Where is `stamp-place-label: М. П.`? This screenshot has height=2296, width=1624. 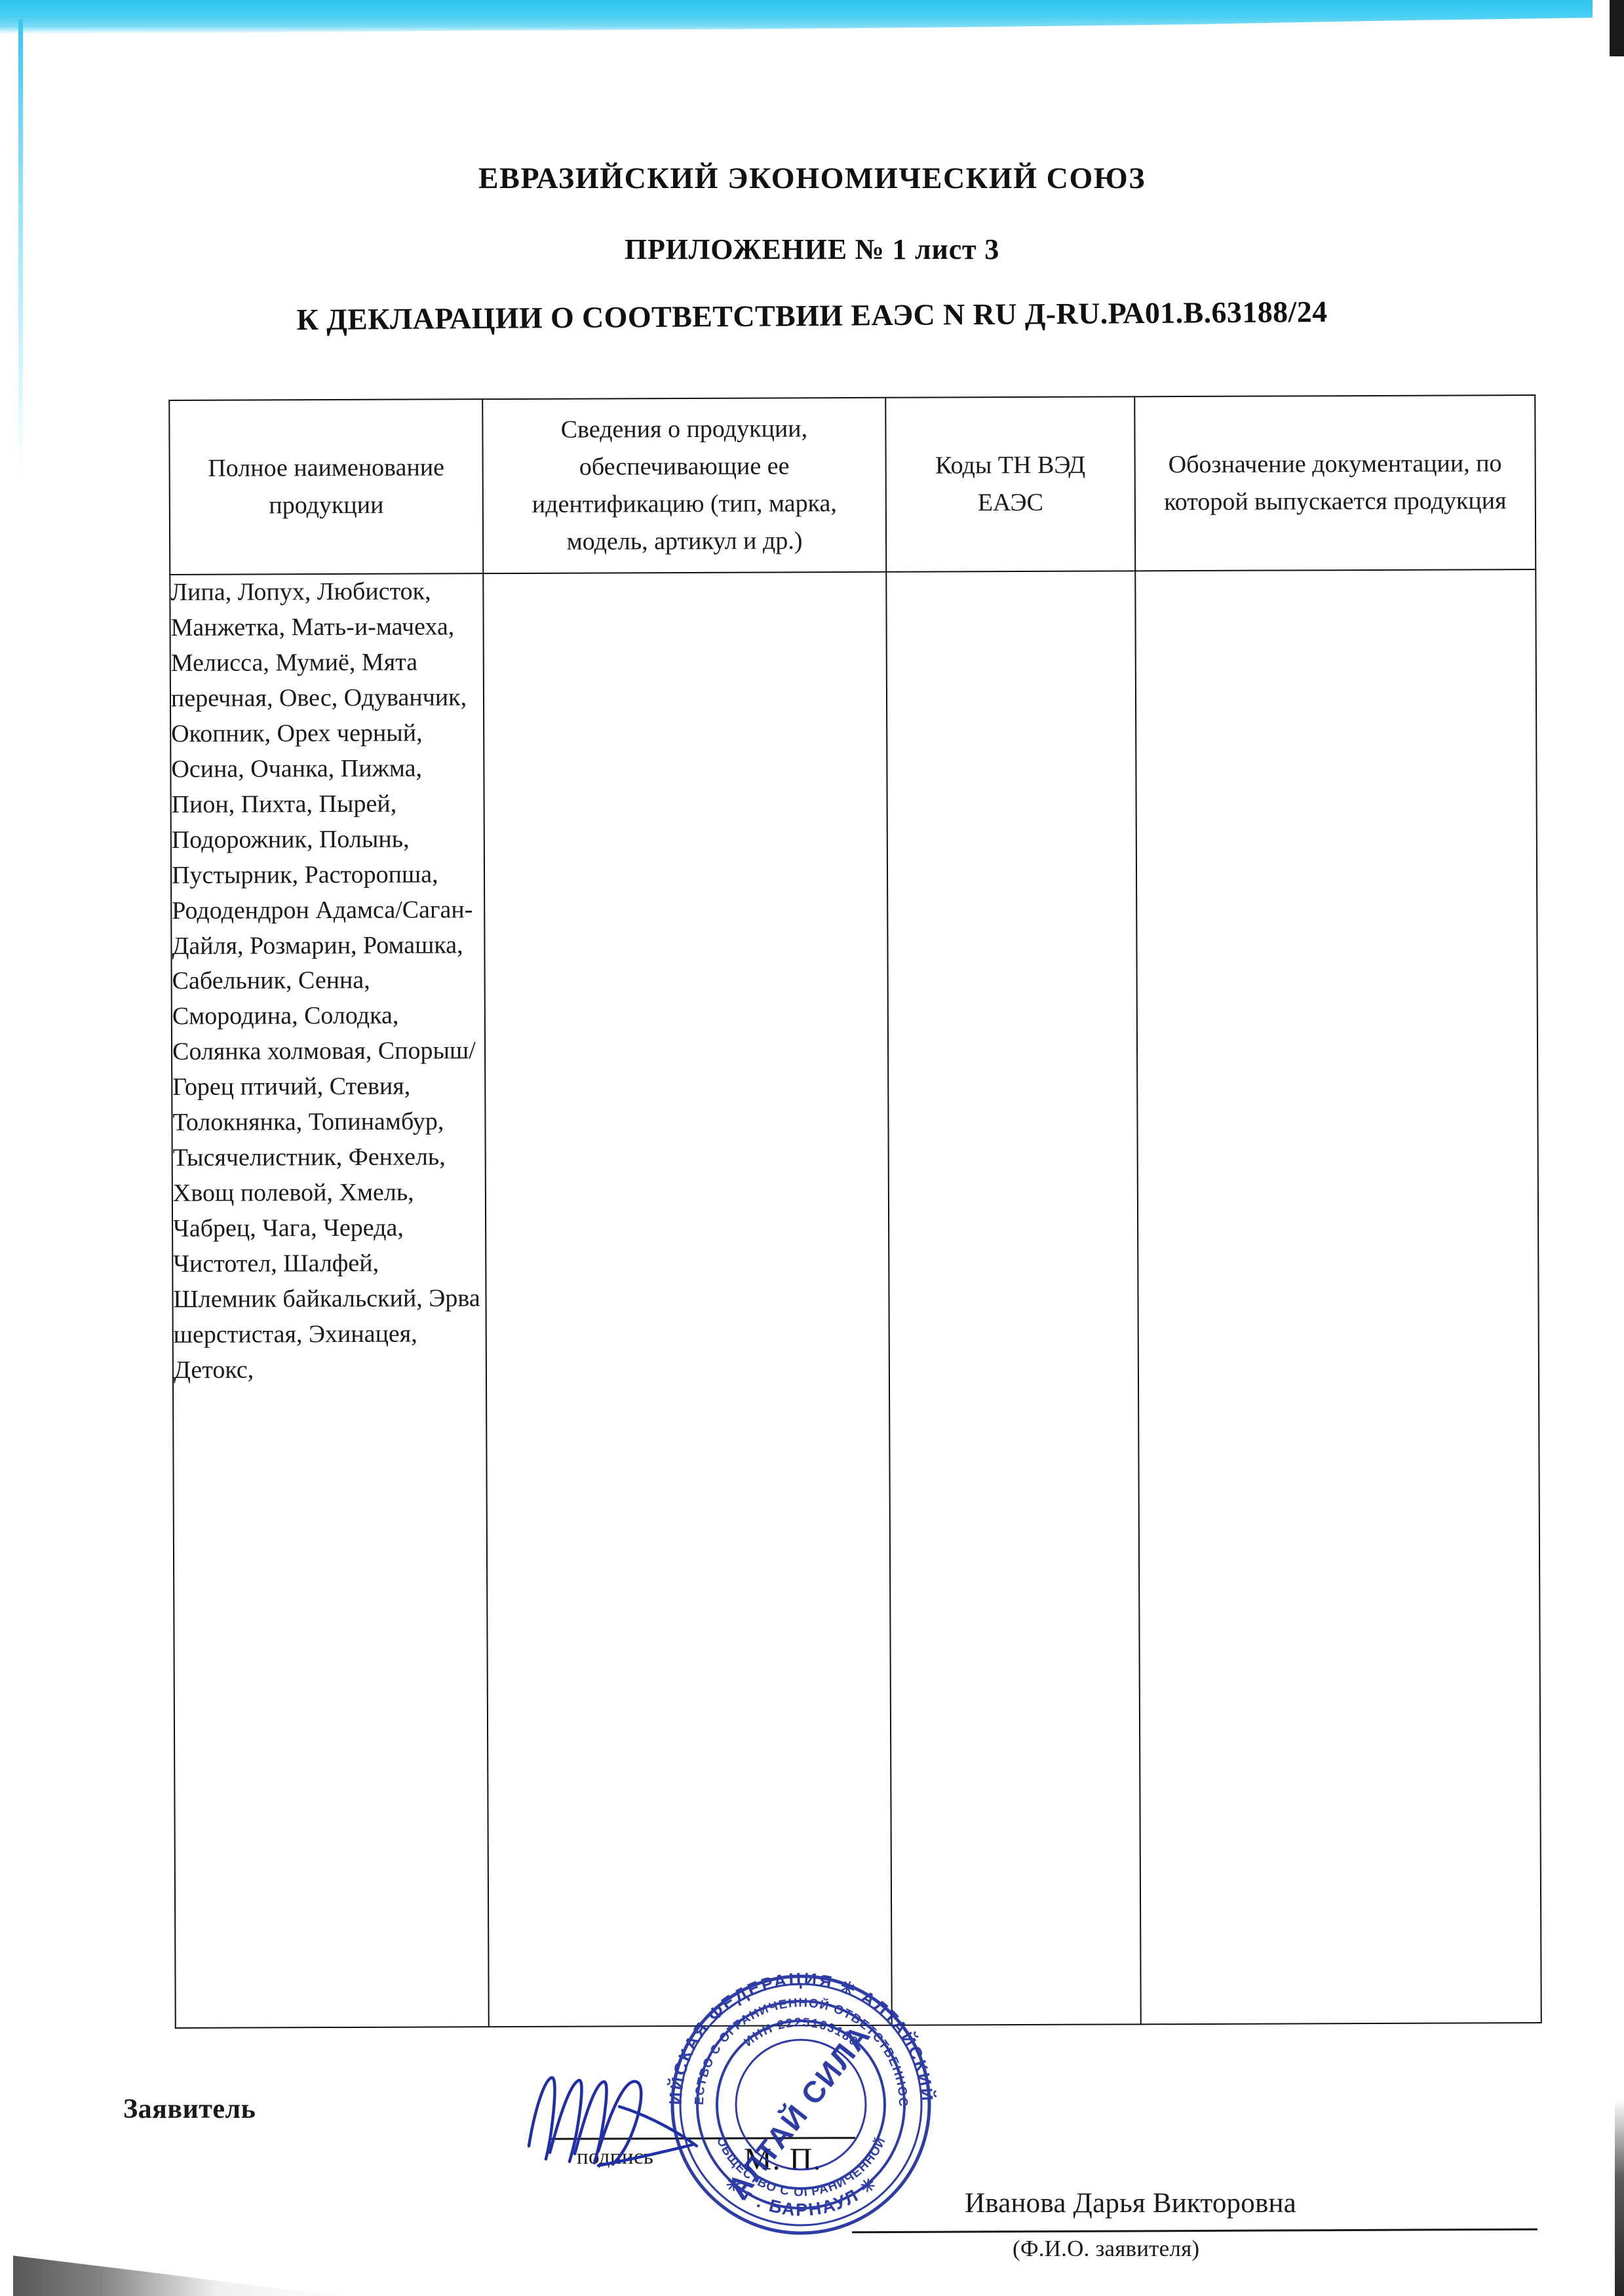 stamp-place-label: М. П. is located at coordinates (783, 2159).